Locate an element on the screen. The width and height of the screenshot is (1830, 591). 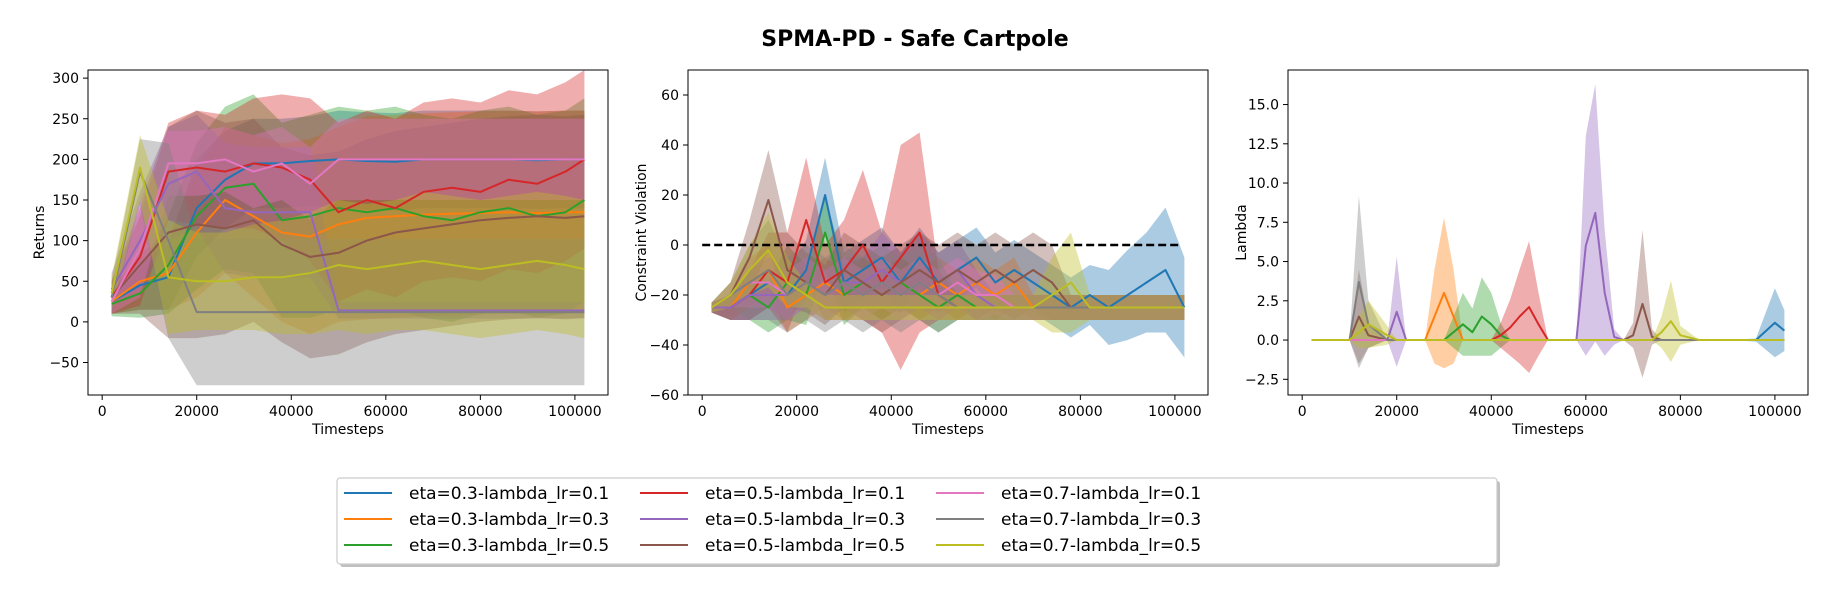
y-tick-label: −20 is located at coordinates (664, 296).